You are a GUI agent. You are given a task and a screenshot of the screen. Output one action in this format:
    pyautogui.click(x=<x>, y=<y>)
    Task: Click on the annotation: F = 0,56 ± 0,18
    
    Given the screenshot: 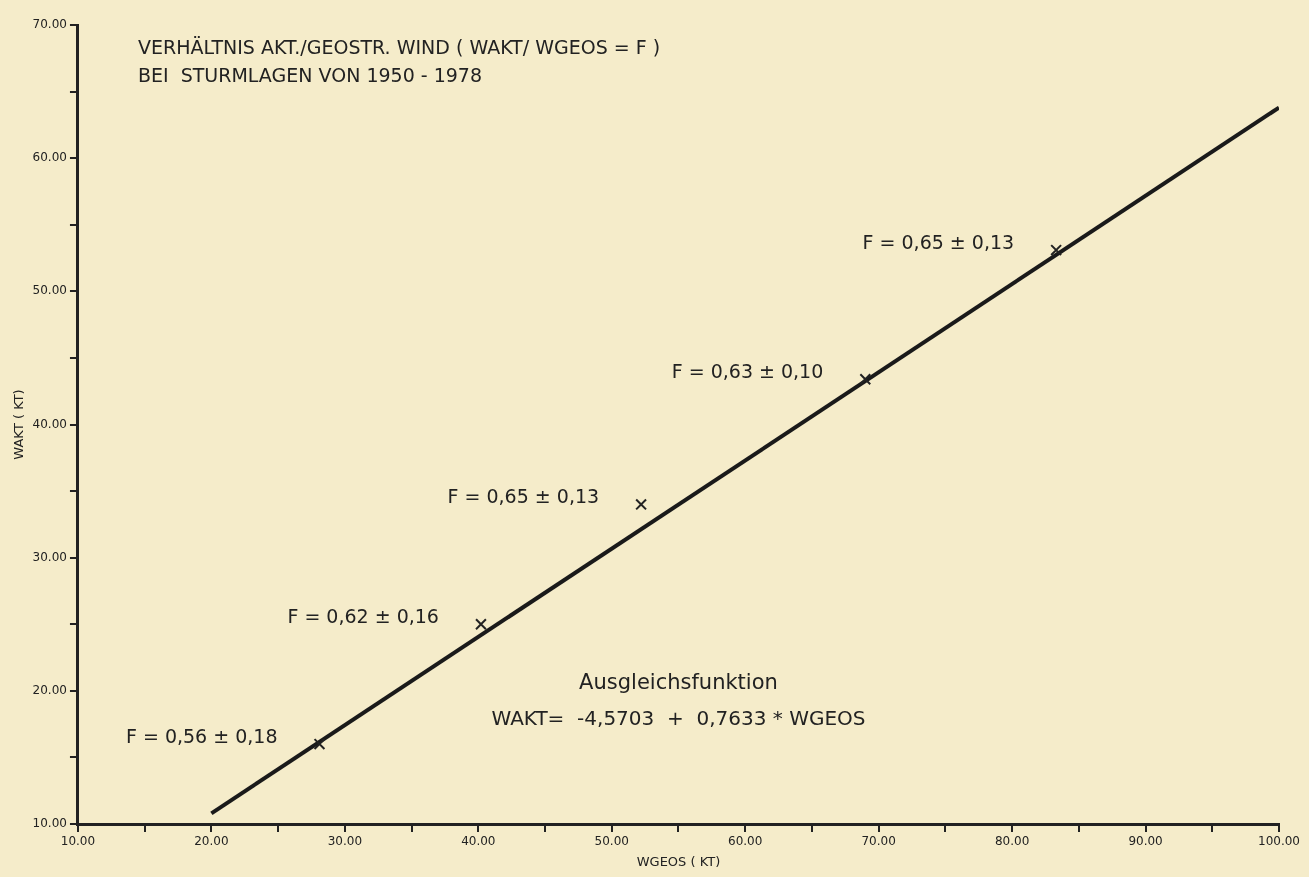 What is the action you would take?
    pyautogui.click(x=201, y=736)
    